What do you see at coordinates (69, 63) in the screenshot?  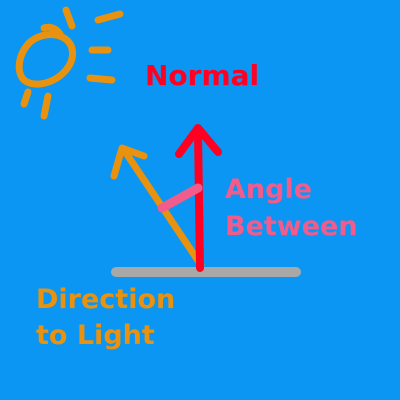 I see `sun-icon` at bounding box center [69, 63].